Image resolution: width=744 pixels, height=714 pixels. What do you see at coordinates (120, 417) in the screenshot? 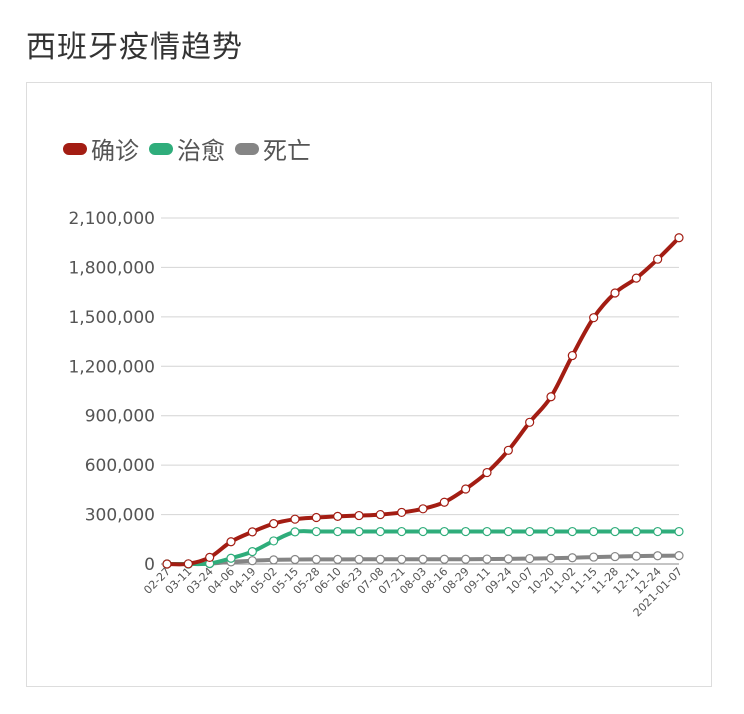
I see `y-tick-label: 900,000` at bounding box center [120, 417].